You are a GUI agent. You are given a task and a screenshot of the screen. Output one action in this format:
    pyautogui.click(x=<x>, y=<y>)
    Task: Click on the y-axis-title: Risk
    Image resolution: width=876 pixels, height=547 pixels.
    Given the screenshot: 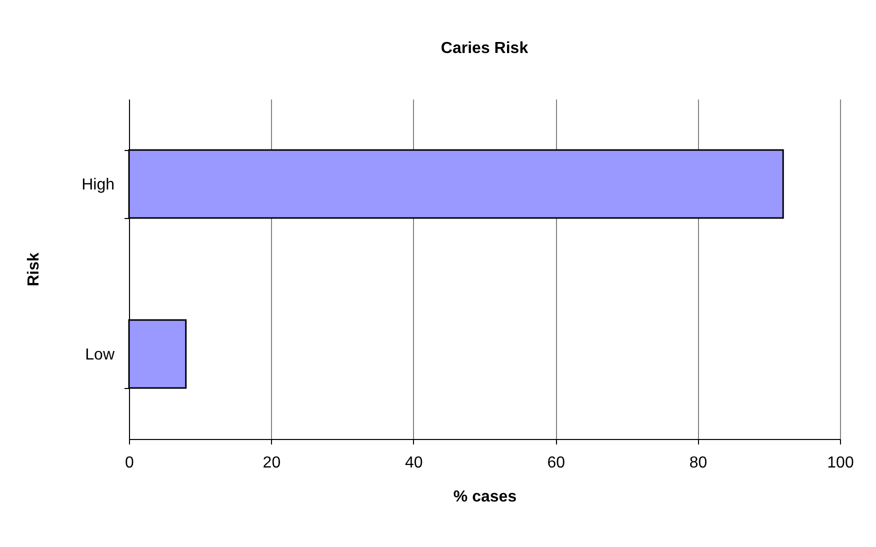 What is the action you would take?
    pyautogui.click(x=34, y=269)
    